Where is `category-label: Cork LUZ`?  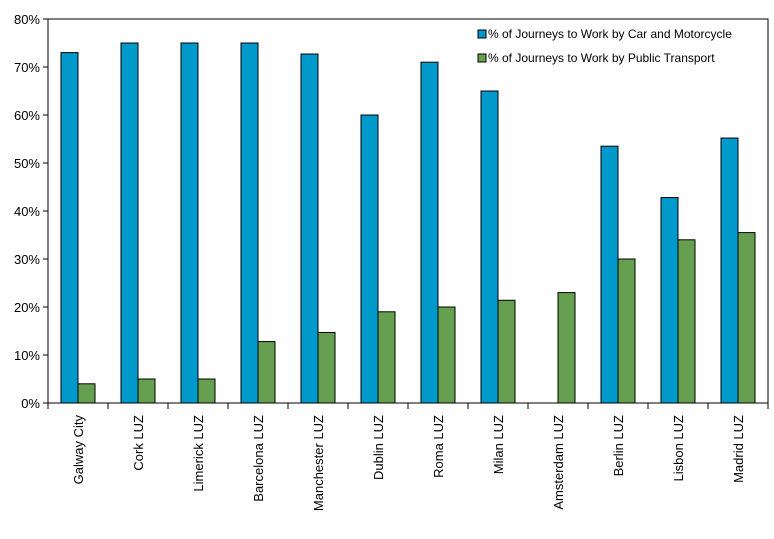 category-label: Cork LUZ is located at coordinates (138, 443).